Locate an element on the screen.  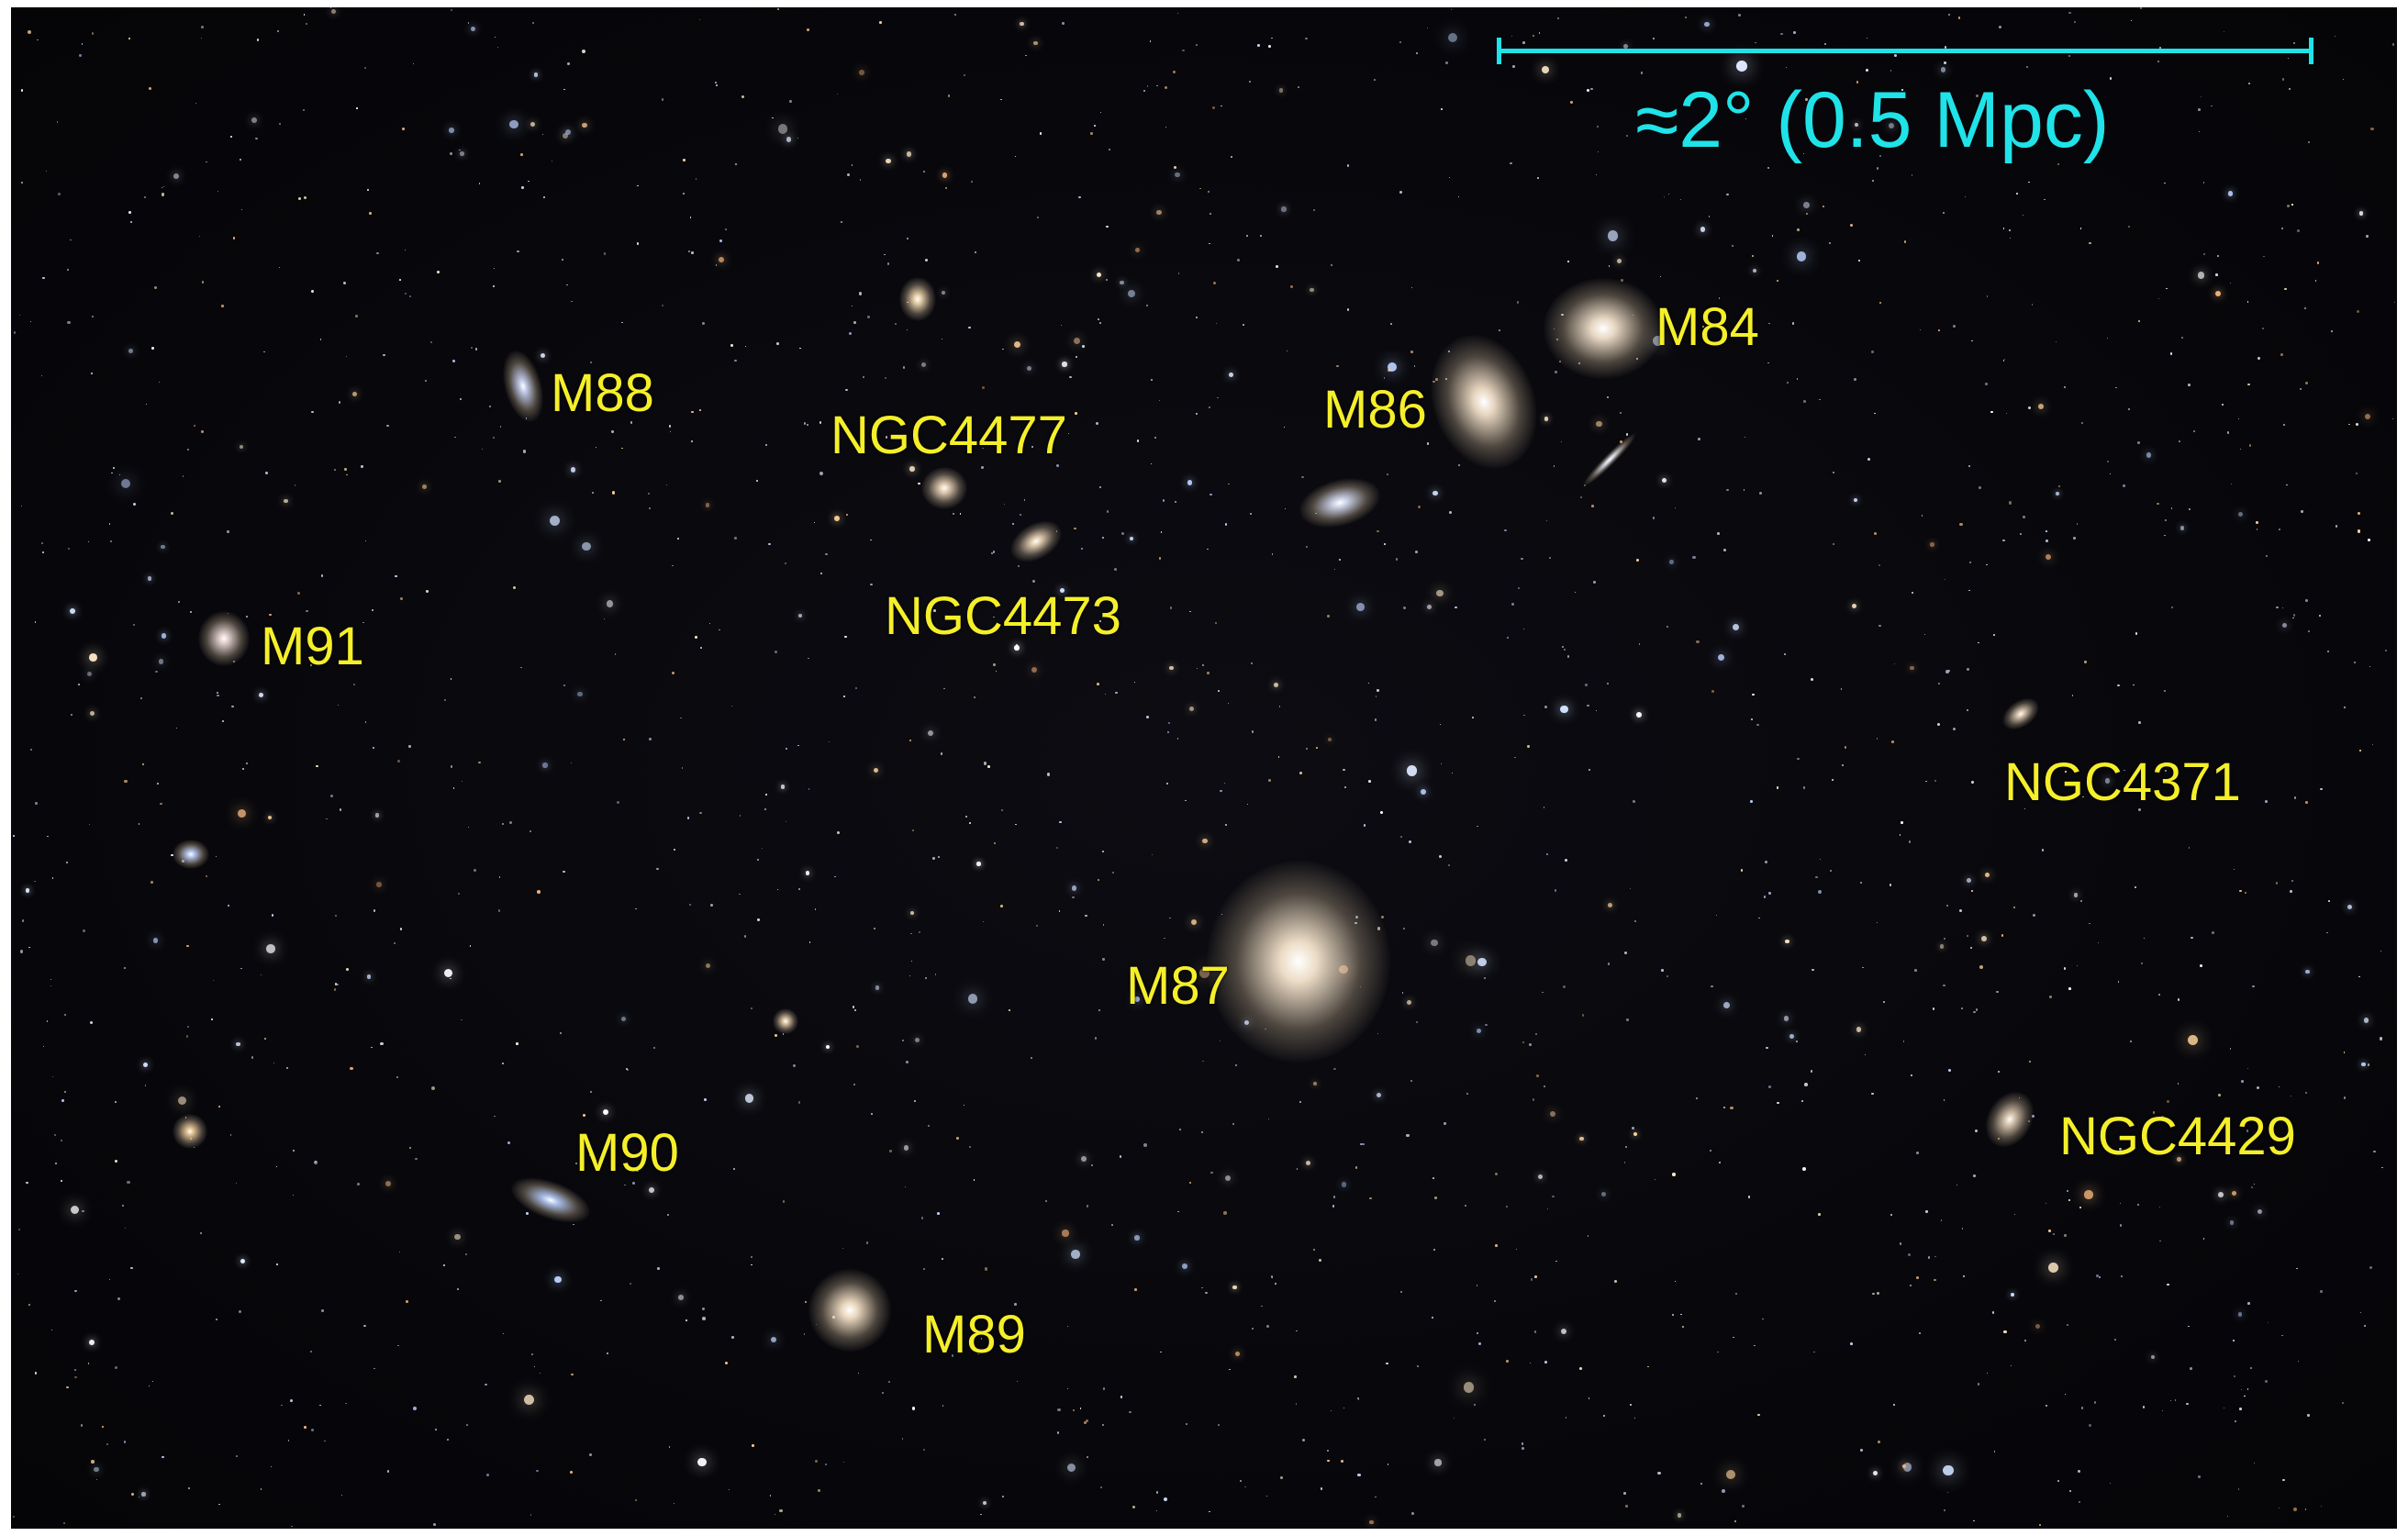
label-m86: M86 is located at coordinates (1375, 410).